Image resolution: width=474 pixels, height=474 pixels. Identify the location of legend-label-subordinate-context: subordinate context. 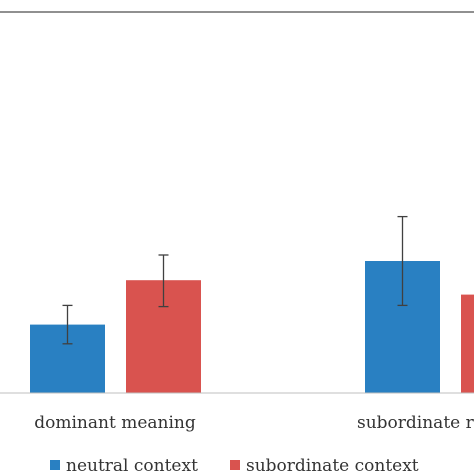
(332, 465).